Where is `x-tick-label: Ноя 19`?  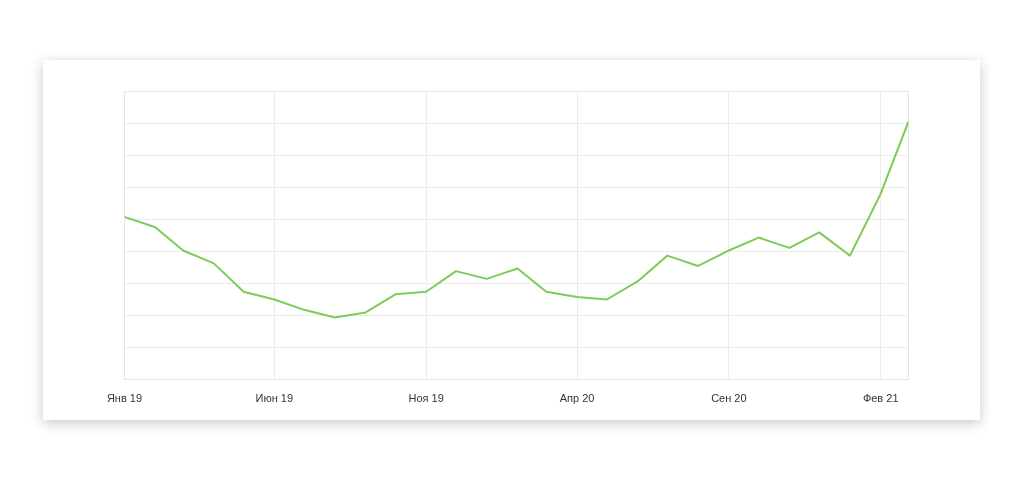 x-tick-label: Ноя 19 is located at coordinates (426, 397).